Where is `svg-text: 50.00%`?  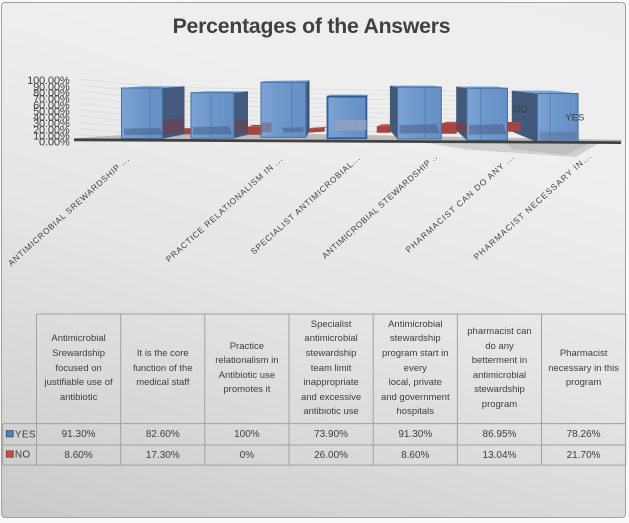
svg-text: 50.00% is located at coordinates (51, 112).